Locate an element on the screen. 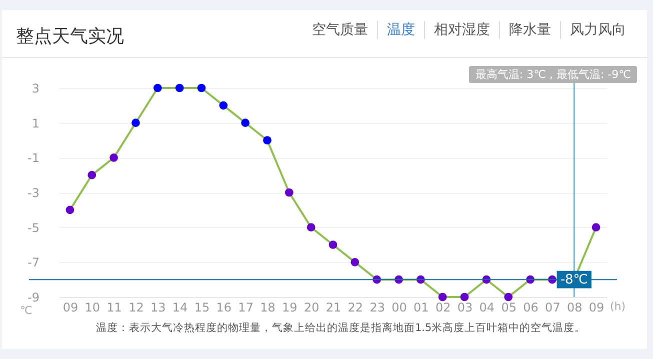  text: 风力风向 is located at coordinates (597, 30).